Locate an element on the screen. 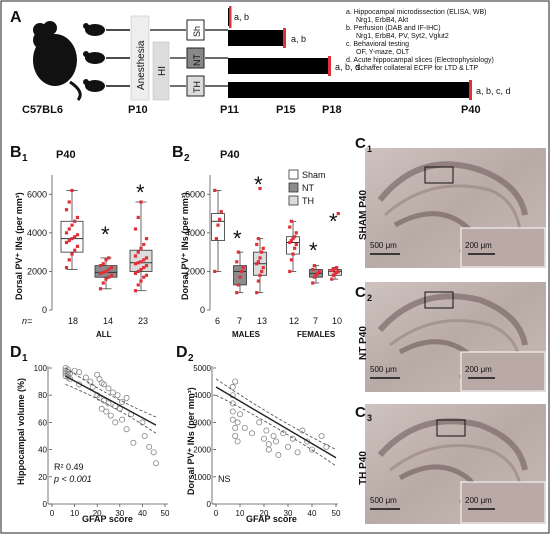  timeline-bar-p18 is located at coordinates (279, 66).